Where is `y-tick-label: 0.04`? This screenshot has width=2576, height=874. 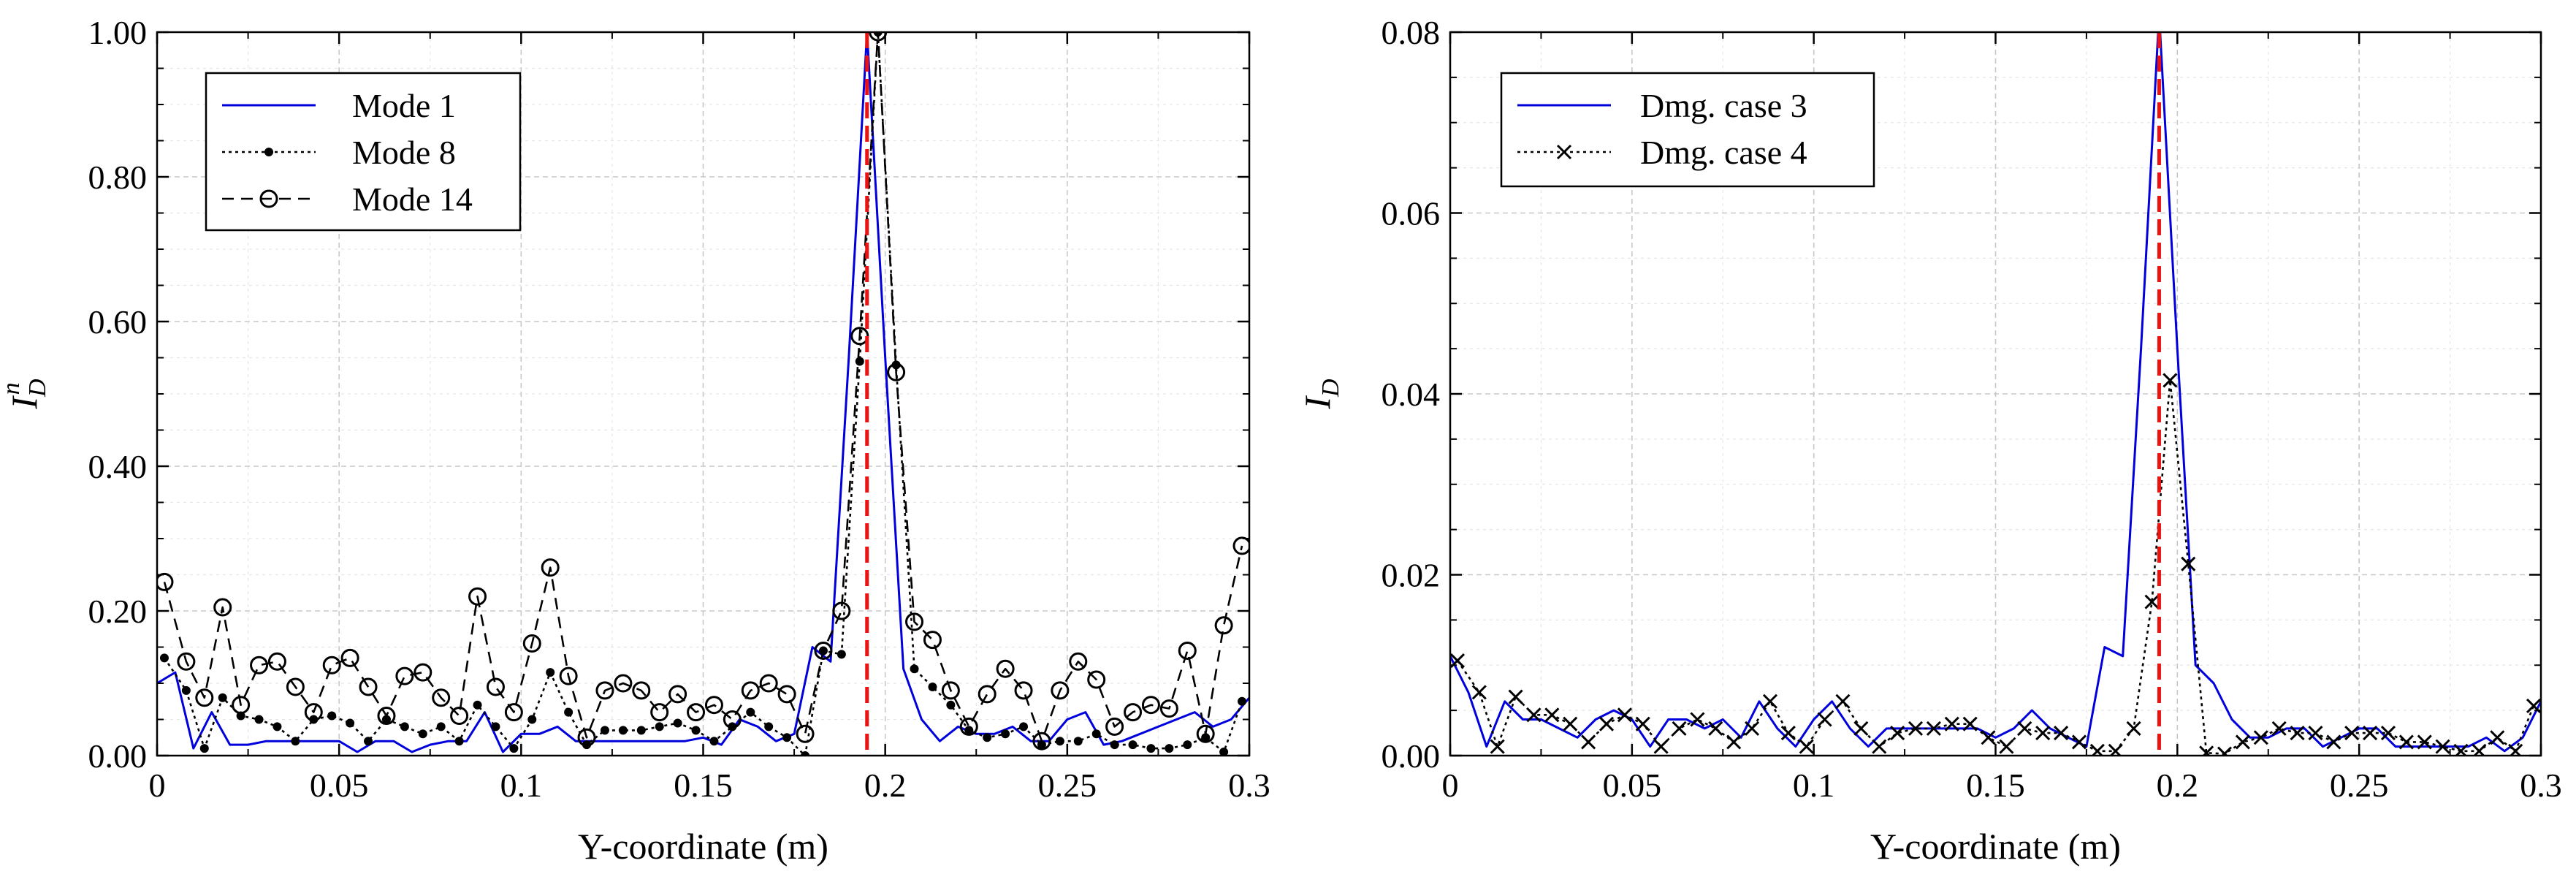 y-tick-label: 0.04 is located at coordinates (1412, 394).